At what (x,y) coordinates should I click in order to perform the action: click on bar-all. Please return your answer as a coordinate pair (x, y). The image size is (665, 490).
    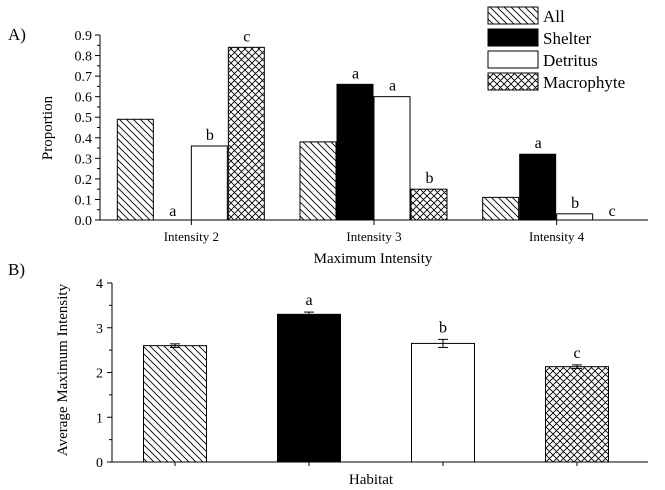
    Looking at the image, I should click on (175, 404).